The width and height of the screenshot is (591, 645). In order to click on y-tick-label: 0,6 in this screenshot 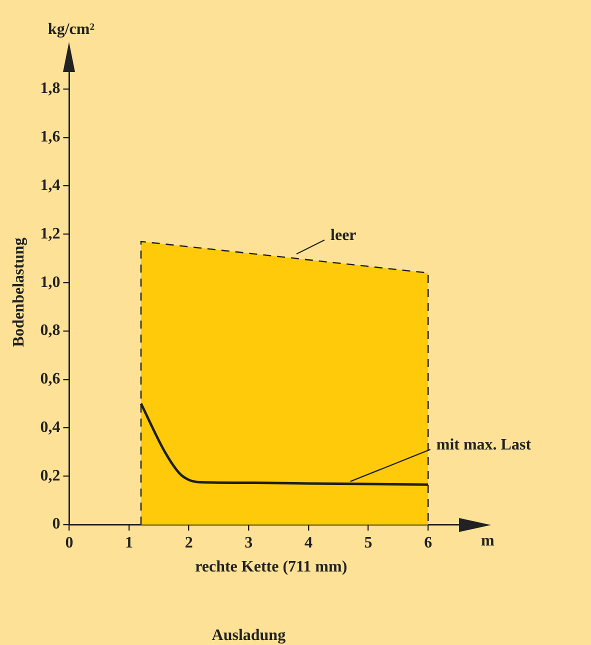, I will do `click(50, 379)`.